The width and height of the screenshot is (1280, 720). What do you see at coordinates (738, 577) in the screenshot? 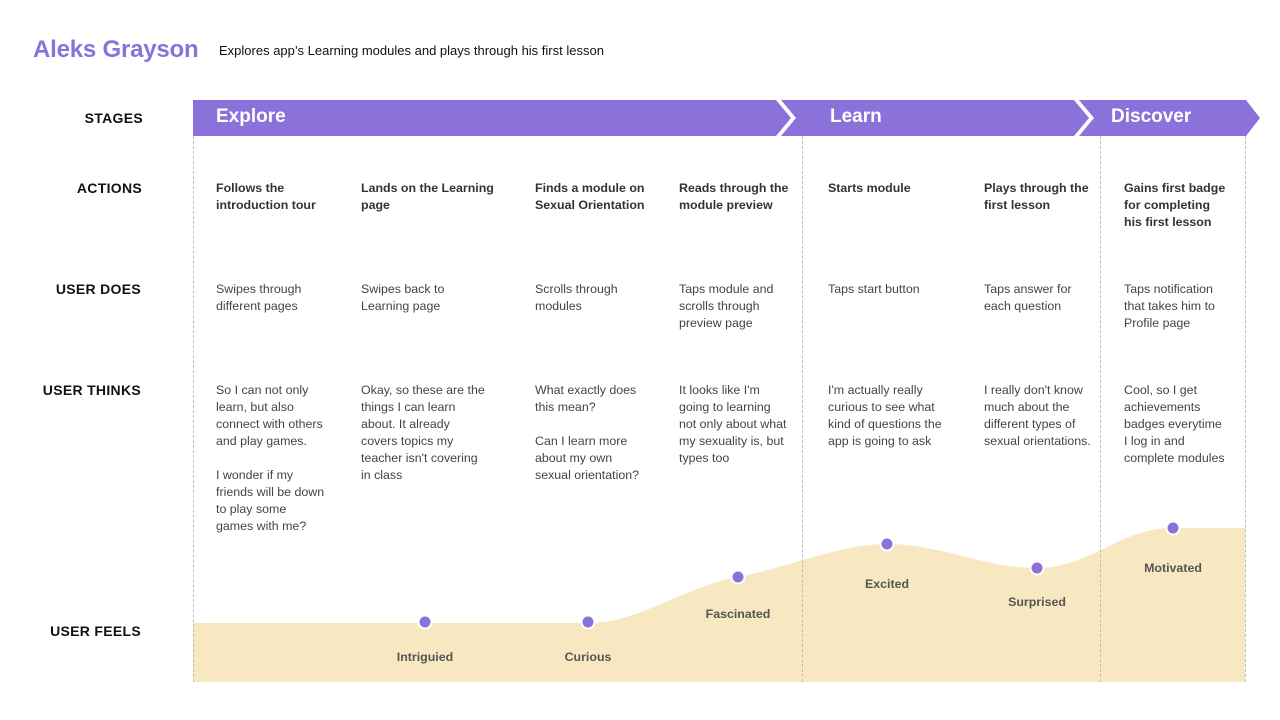
I see `emotion-point-fascinated` at bounding box center [738, 577].